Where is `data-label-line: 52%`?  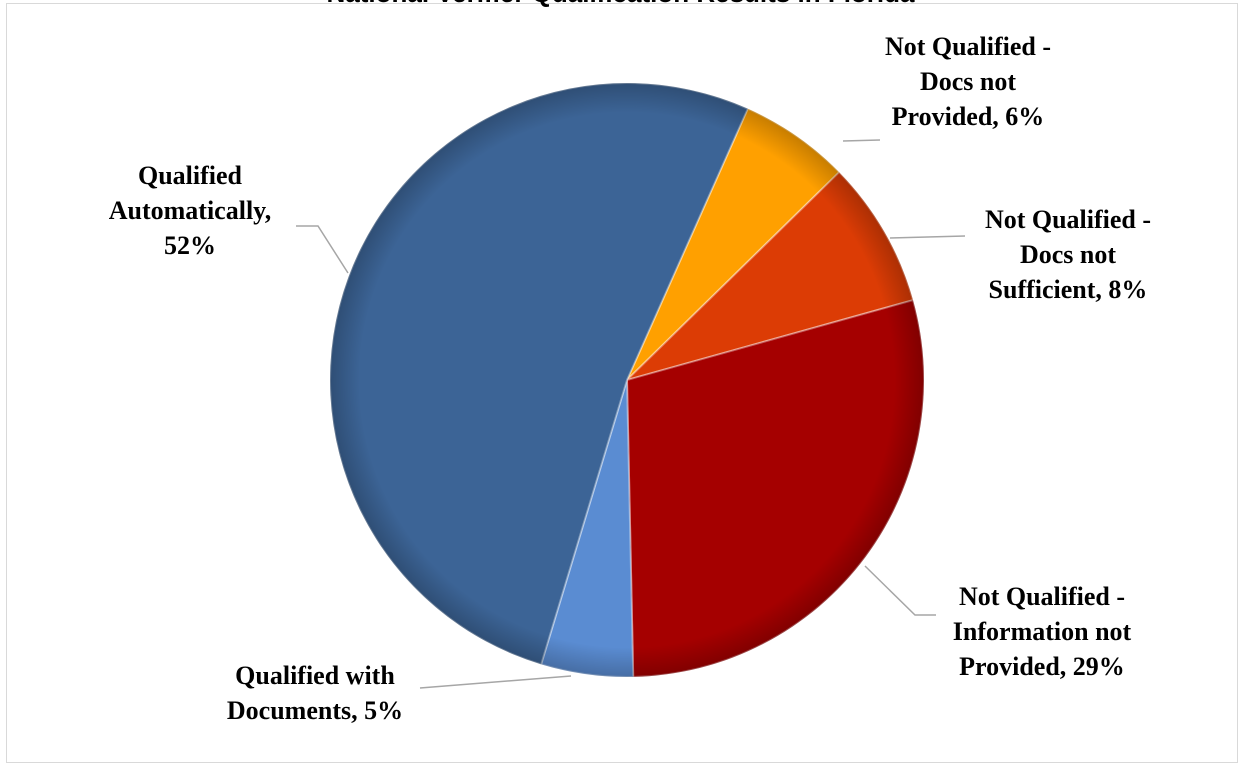 data-label-line: 52% is located at coordinates (190, 245).